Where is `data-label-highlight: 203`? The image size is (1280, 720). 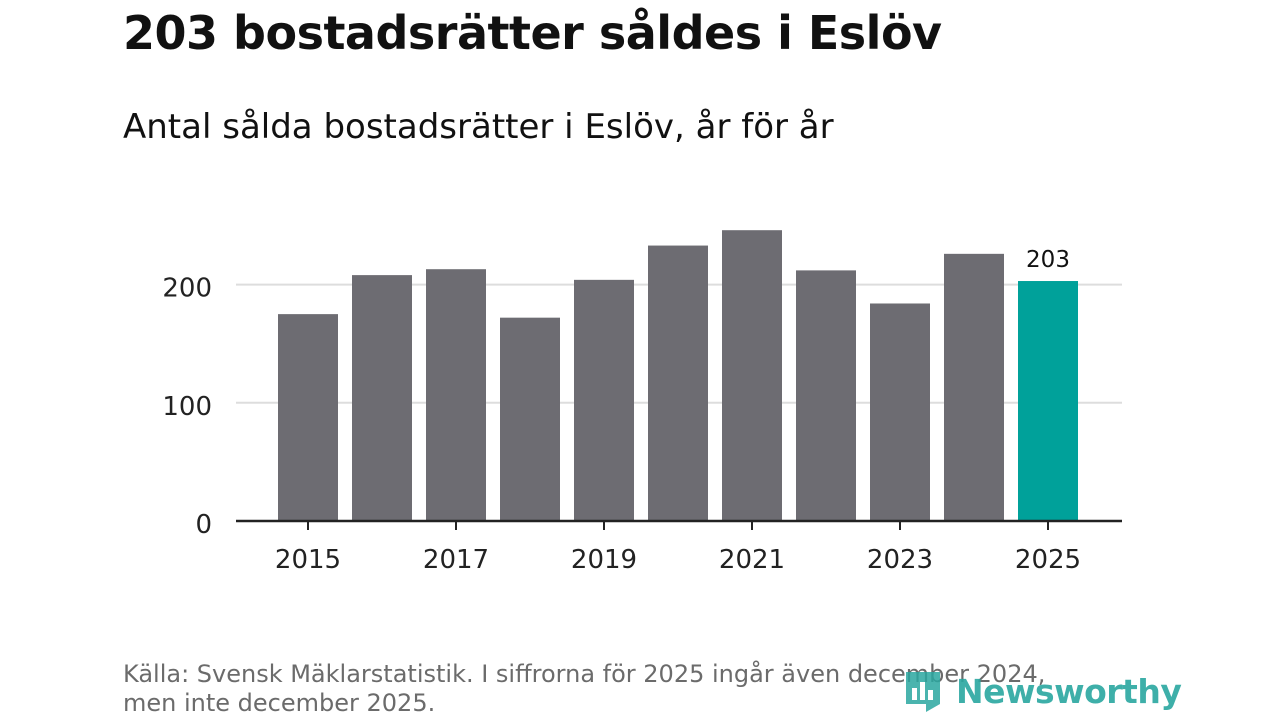 data-label-highlight: 203 is located at coordinates (1048, 260).